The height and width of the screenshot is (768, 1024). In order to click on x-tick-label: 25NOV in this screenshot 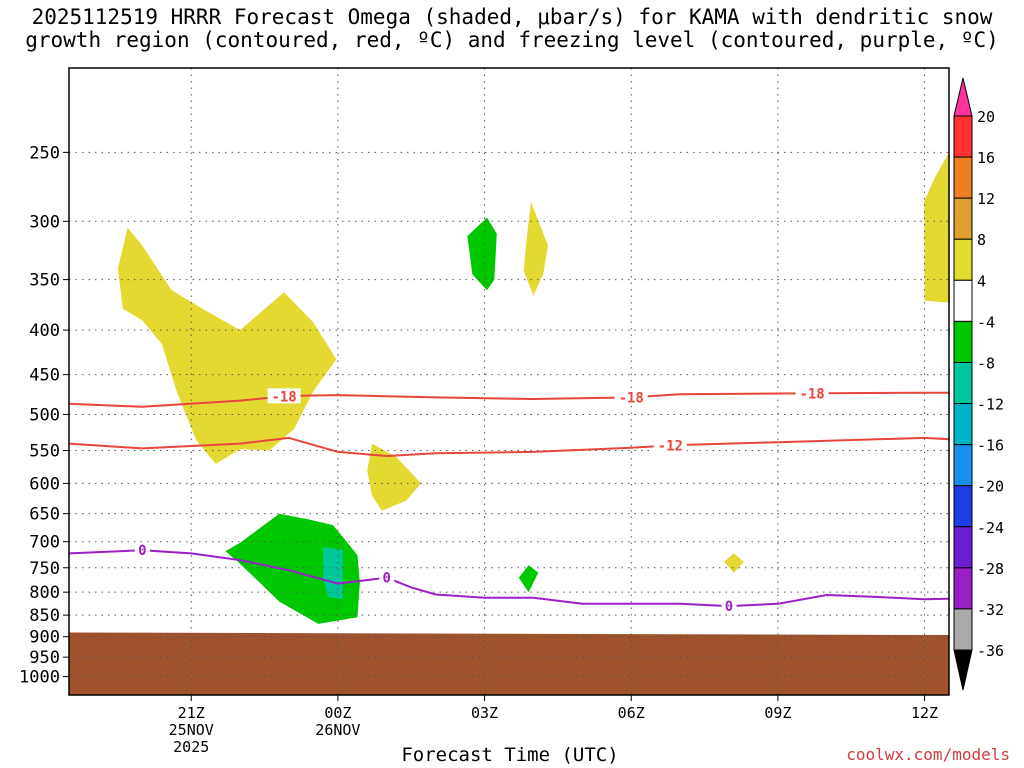, I will do `click(191, 730)`.